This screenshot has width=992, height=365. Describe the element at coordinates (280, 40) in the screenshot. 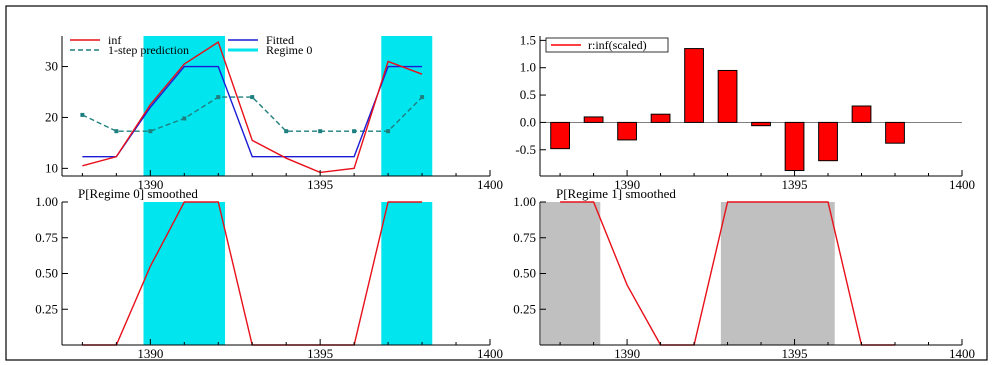

I see `legend-fitted-label: Fitted` at that location.